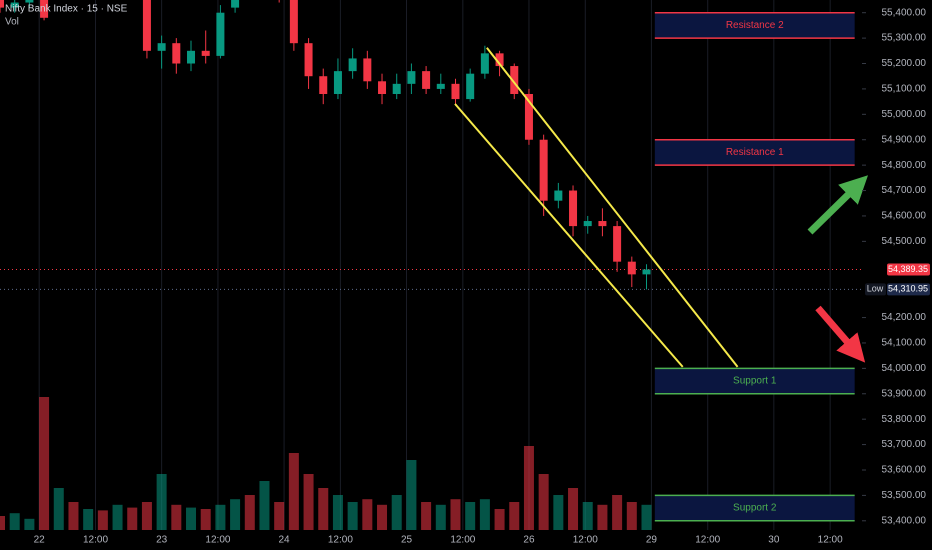 The image size is (932, 550). Describe the element at coordinates (904, 139) in the screenshot. I see `y-tick-label: 54,900.00` at that location.